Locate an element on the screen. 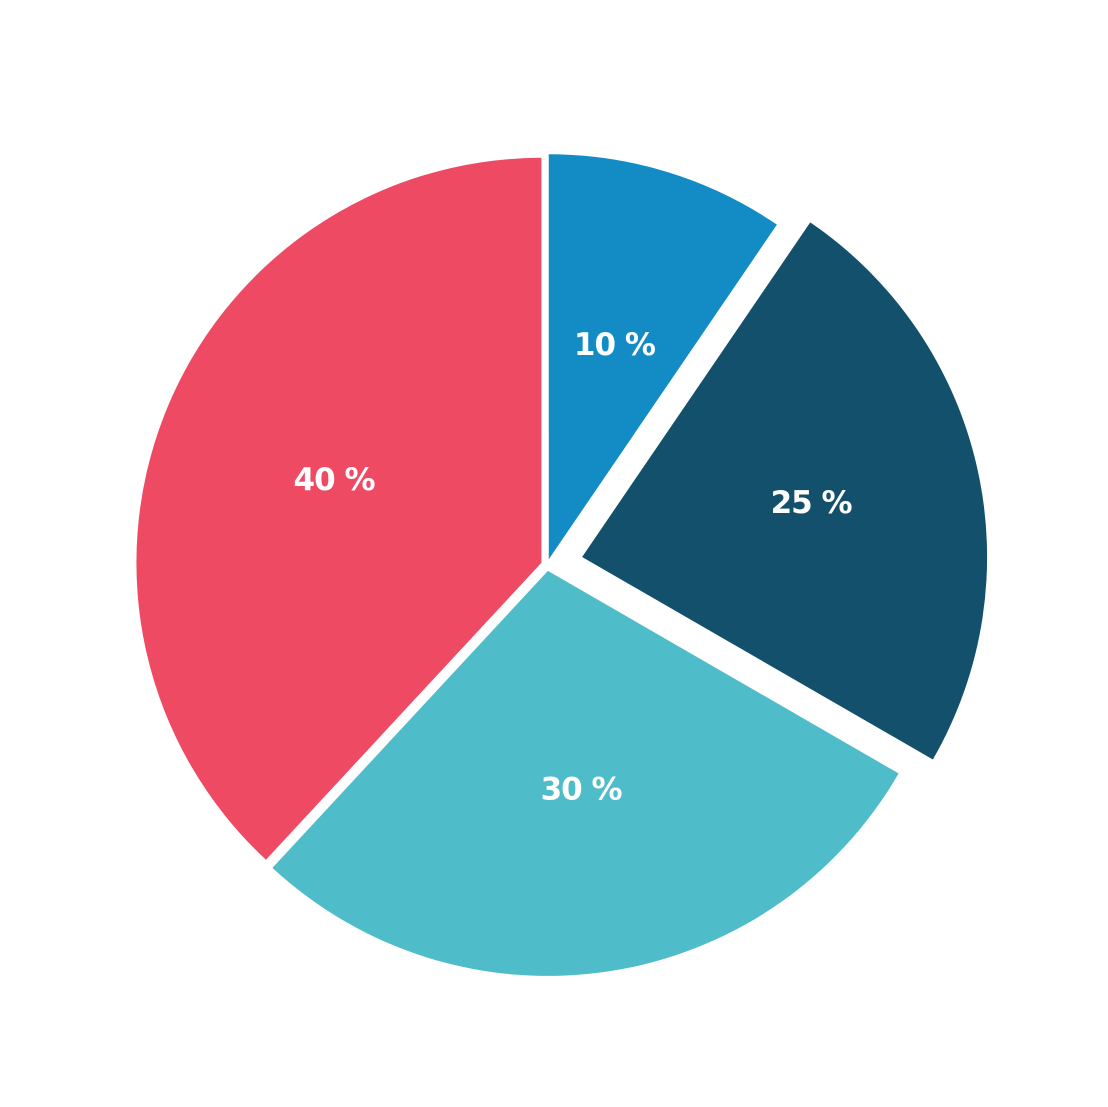 This screenshot has height=1107, width=1108. slice-label: 40 % is located at coordinates (335, 480).